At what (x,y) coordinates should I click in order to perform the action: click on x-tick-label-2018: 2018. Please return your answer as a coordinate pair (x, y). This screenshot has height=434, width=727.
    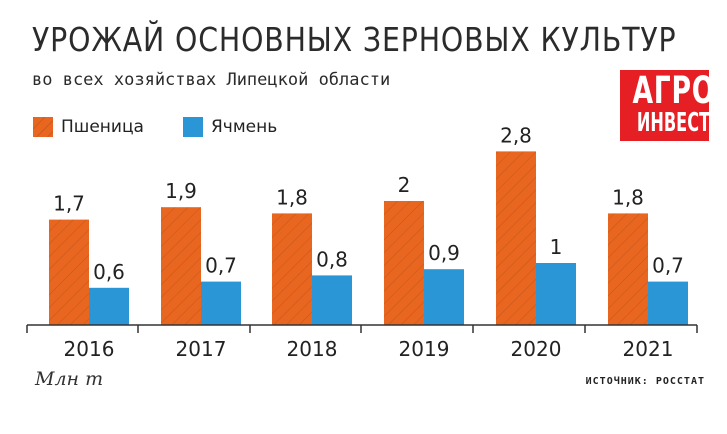
    Looking at the image, I should click on (312, 349).